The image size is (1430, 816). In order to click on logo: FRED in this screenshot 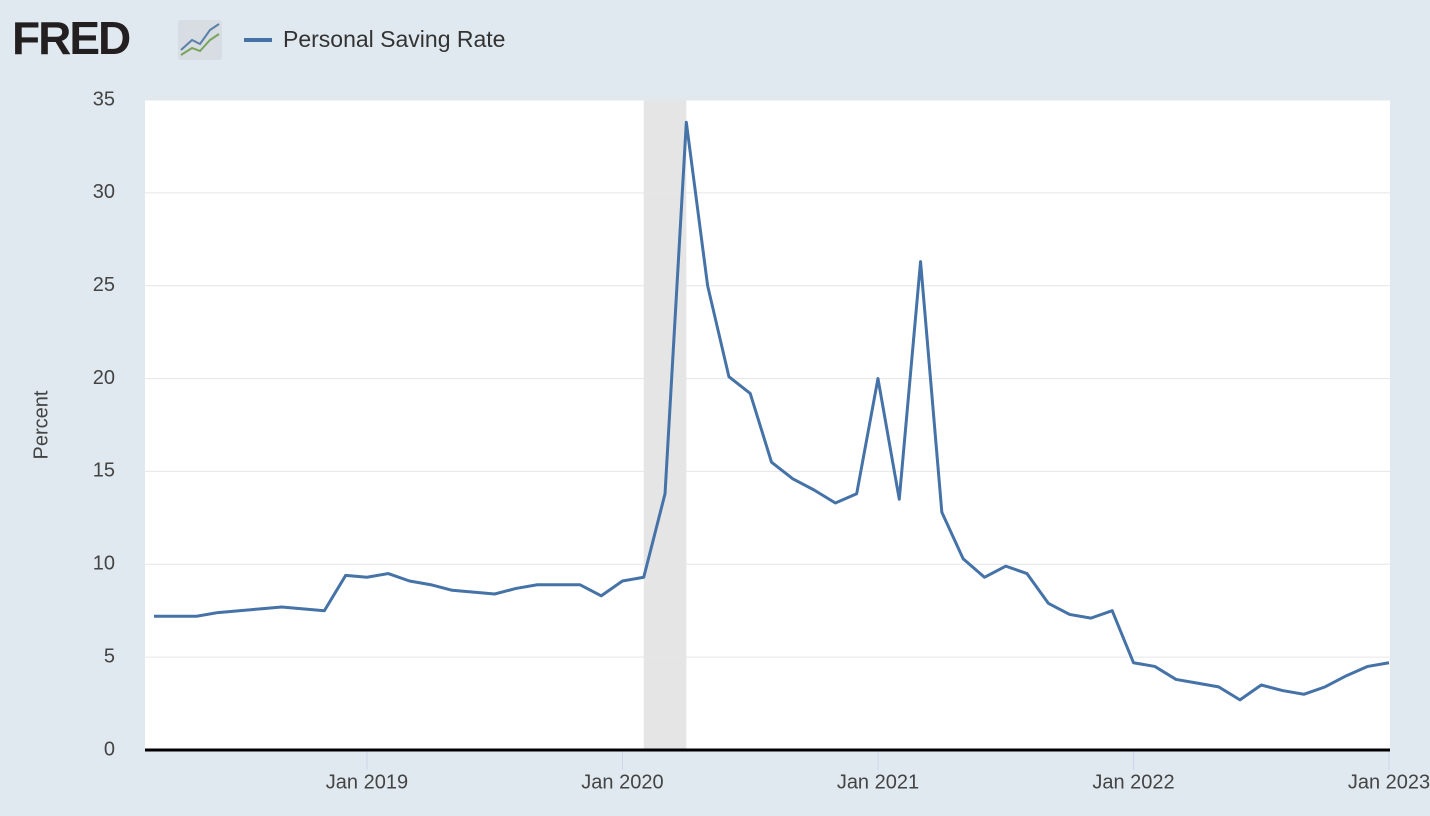, I will do `click(72, 38)`.